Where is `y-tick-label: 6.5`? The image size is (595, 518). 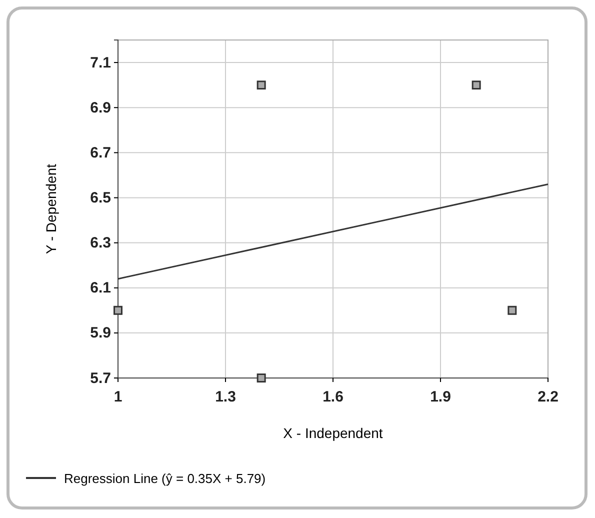
y-tick-label: 6.5 is located at coordinates (100, 198).